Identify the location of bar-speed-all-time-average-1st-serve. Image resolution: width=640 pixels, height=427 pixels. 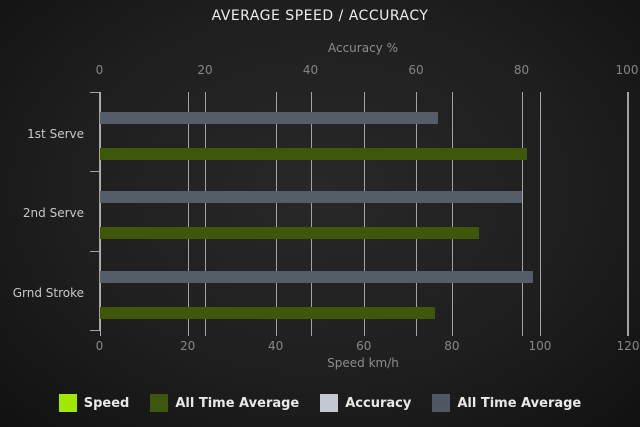
(313, 154).